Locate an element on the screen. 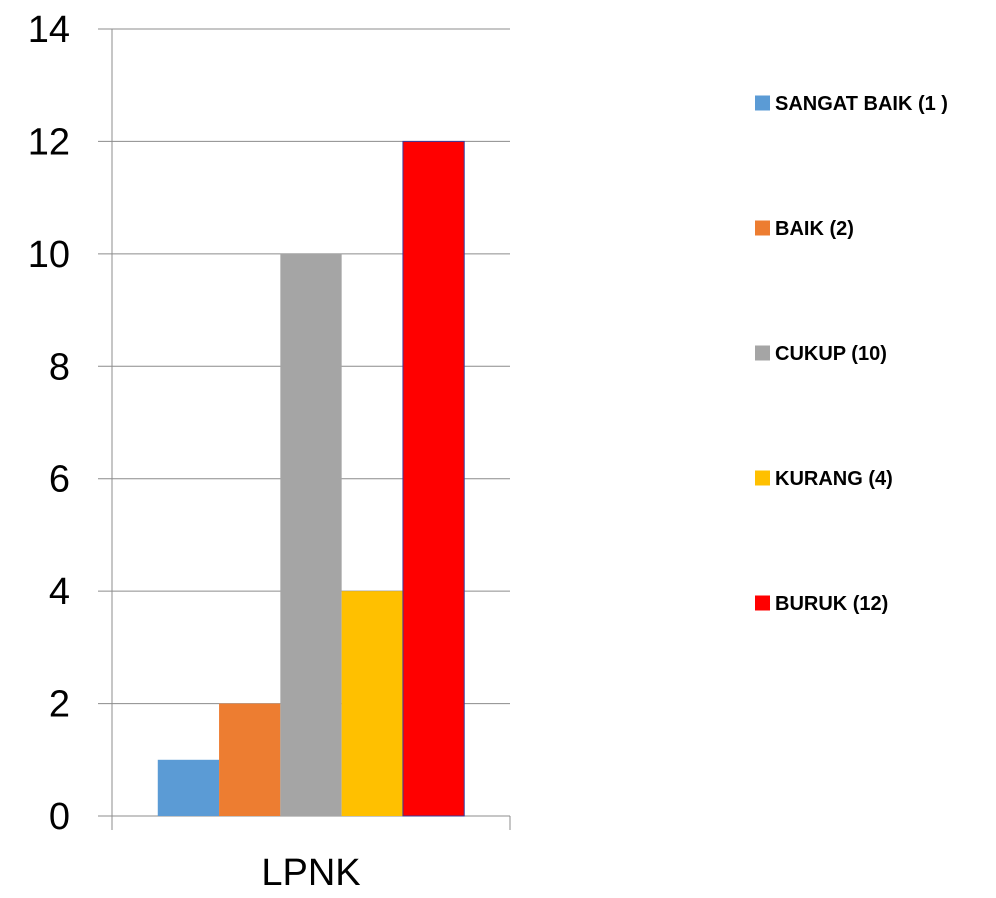 The image size is (996, 898). y-tick-label: 0 is located at coordinates (59, 817).